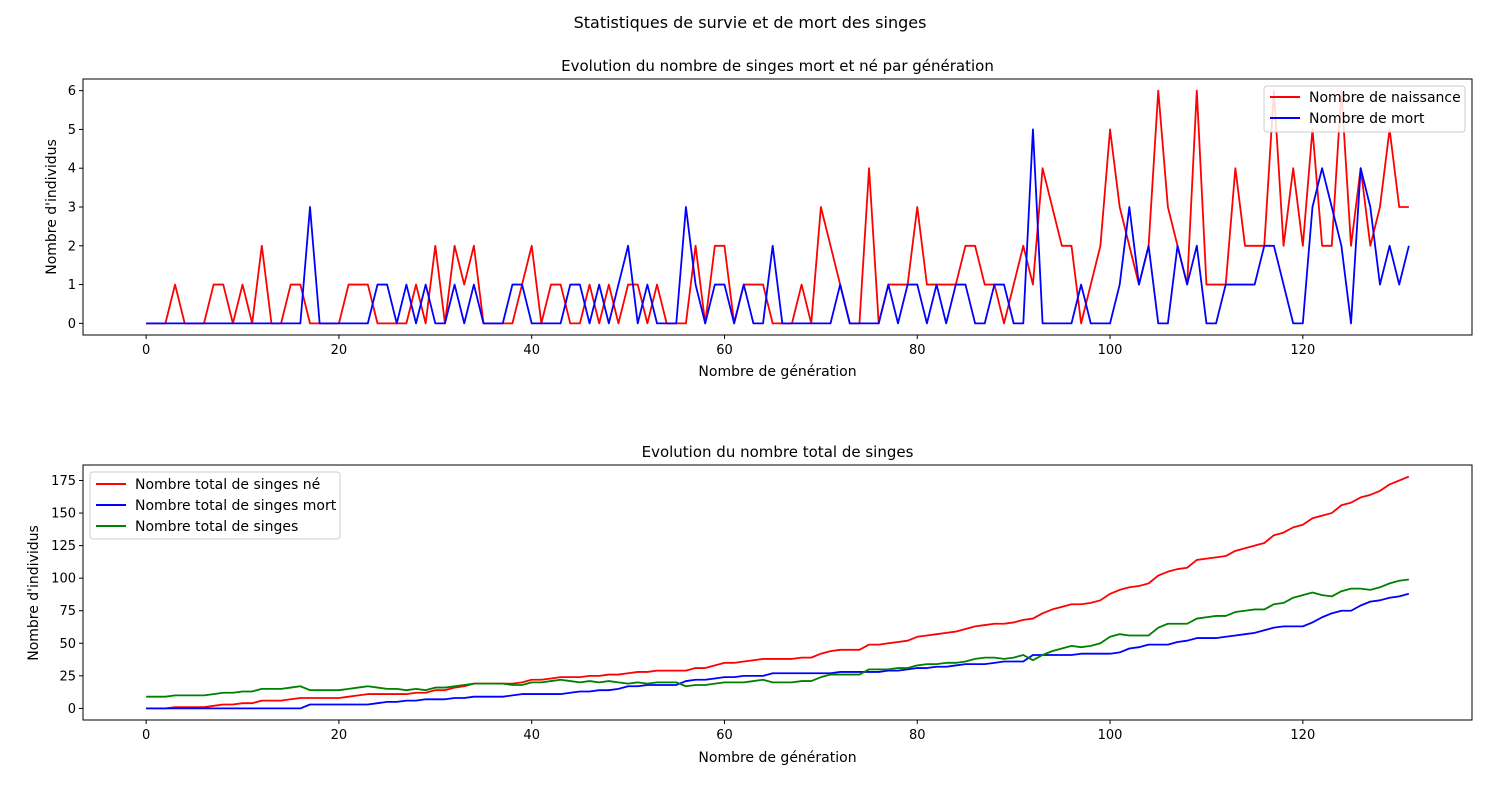  What do you see at coordinates (777, 372) in the screenshot?
I see `chart-1-xlabel: Nombre de génération` at bounding box center [777, 372].